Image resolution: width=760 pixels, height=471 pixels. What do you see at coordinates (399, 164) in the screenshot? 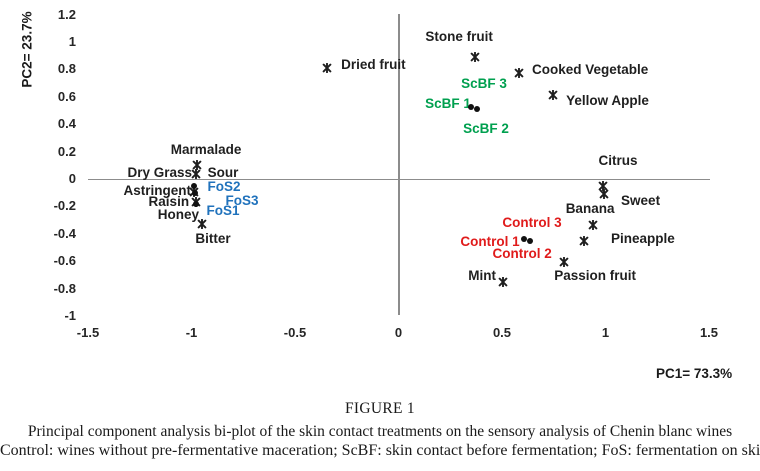
I see `y-zero-axis-line` at bounding box center [399, 164].